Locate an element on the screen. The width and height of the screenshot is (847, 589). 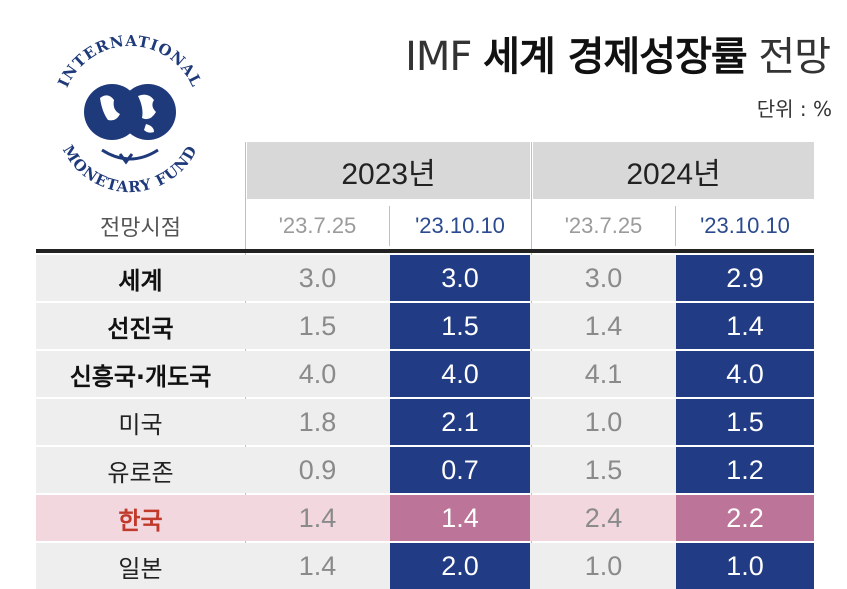
svg-text: MONETARY FUND is located at coordinates (130, 169).